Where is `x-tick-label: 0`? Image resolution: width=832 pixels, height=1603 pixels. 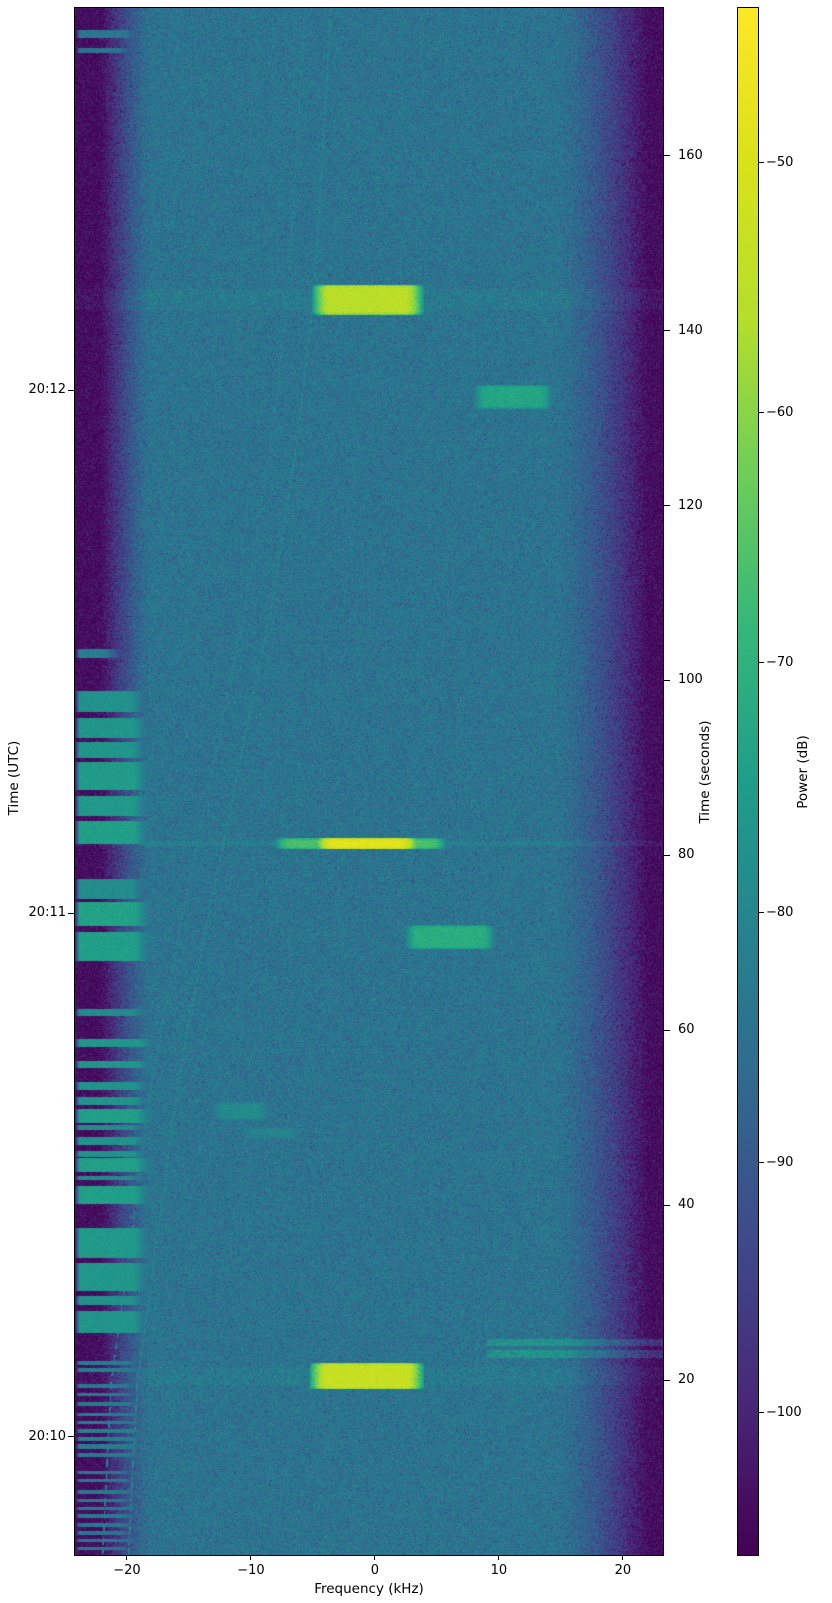 x-tick-label: 0 is located at coordinates (375, 1570).